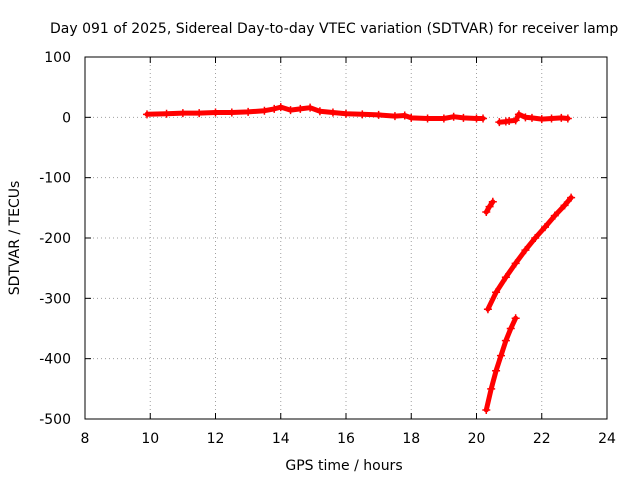 This screenshot has width=640, height=480. Describe the element at coordinates (281, 439) in the screenshot. I see `x-tick-label: 14` at that location.